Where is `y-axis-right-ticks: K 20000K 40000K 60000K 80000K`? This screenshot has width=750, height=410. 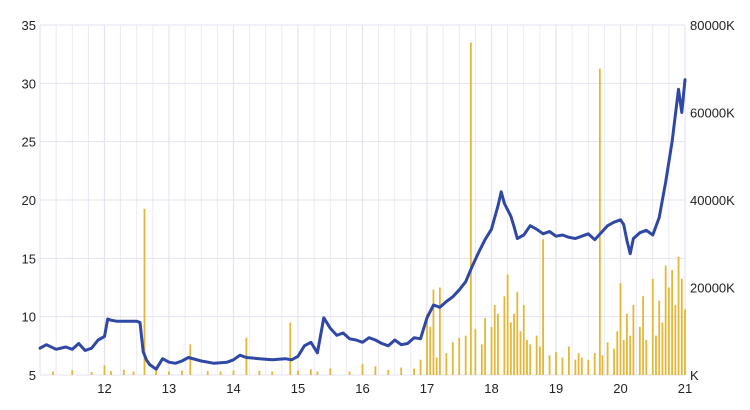
y-axis-right-ticks: K 20000K 40000K 60000K 80000K is located at coordinates (712, 200).